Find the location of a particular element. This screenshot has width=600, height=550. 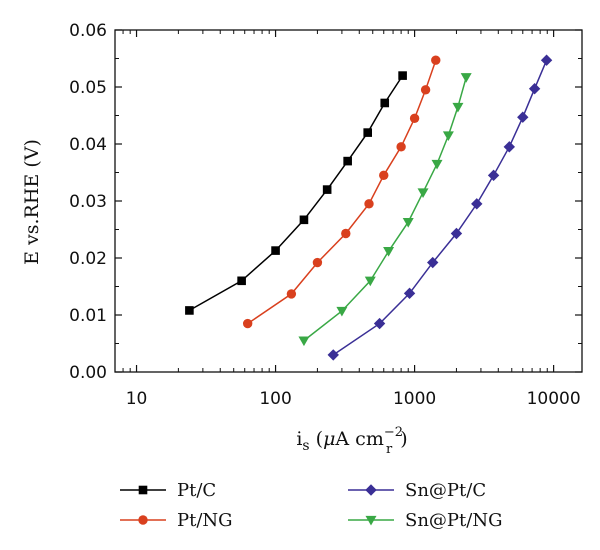

legend: Pt/C Pt/NG Sn@Pt/C Sn@Pt/NG is located at coordinates (311, 505).